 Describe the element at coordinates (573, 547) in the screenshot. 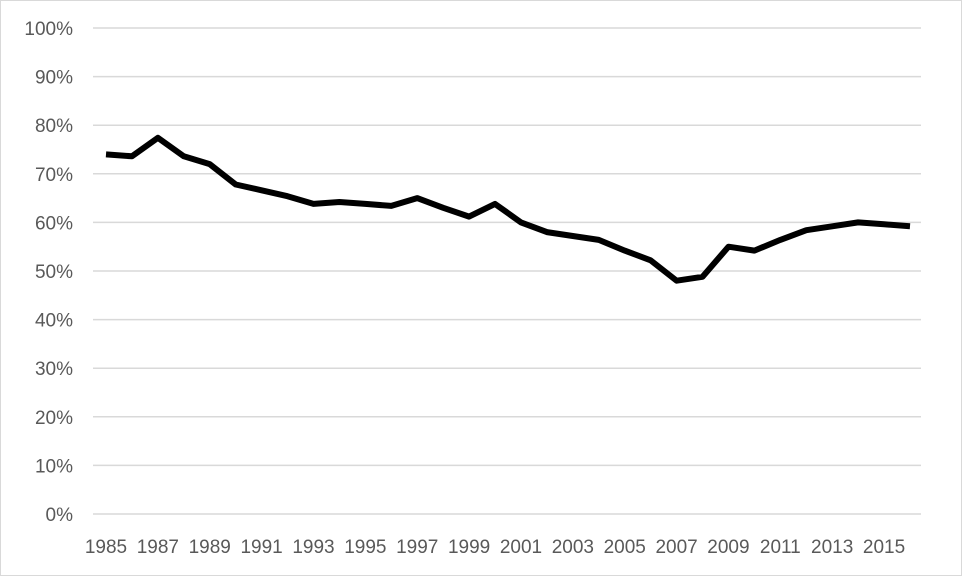

I see `x-tick-label: 2003` at that location.